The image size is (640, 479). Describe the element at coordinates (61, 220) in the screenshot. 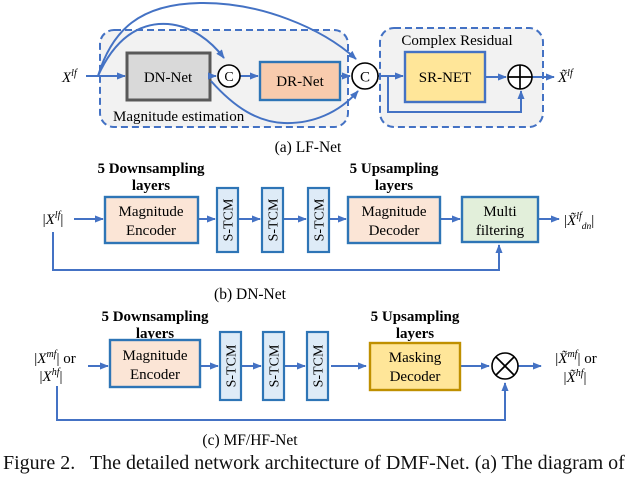

I see `panel-b-input-close: |` at that location.